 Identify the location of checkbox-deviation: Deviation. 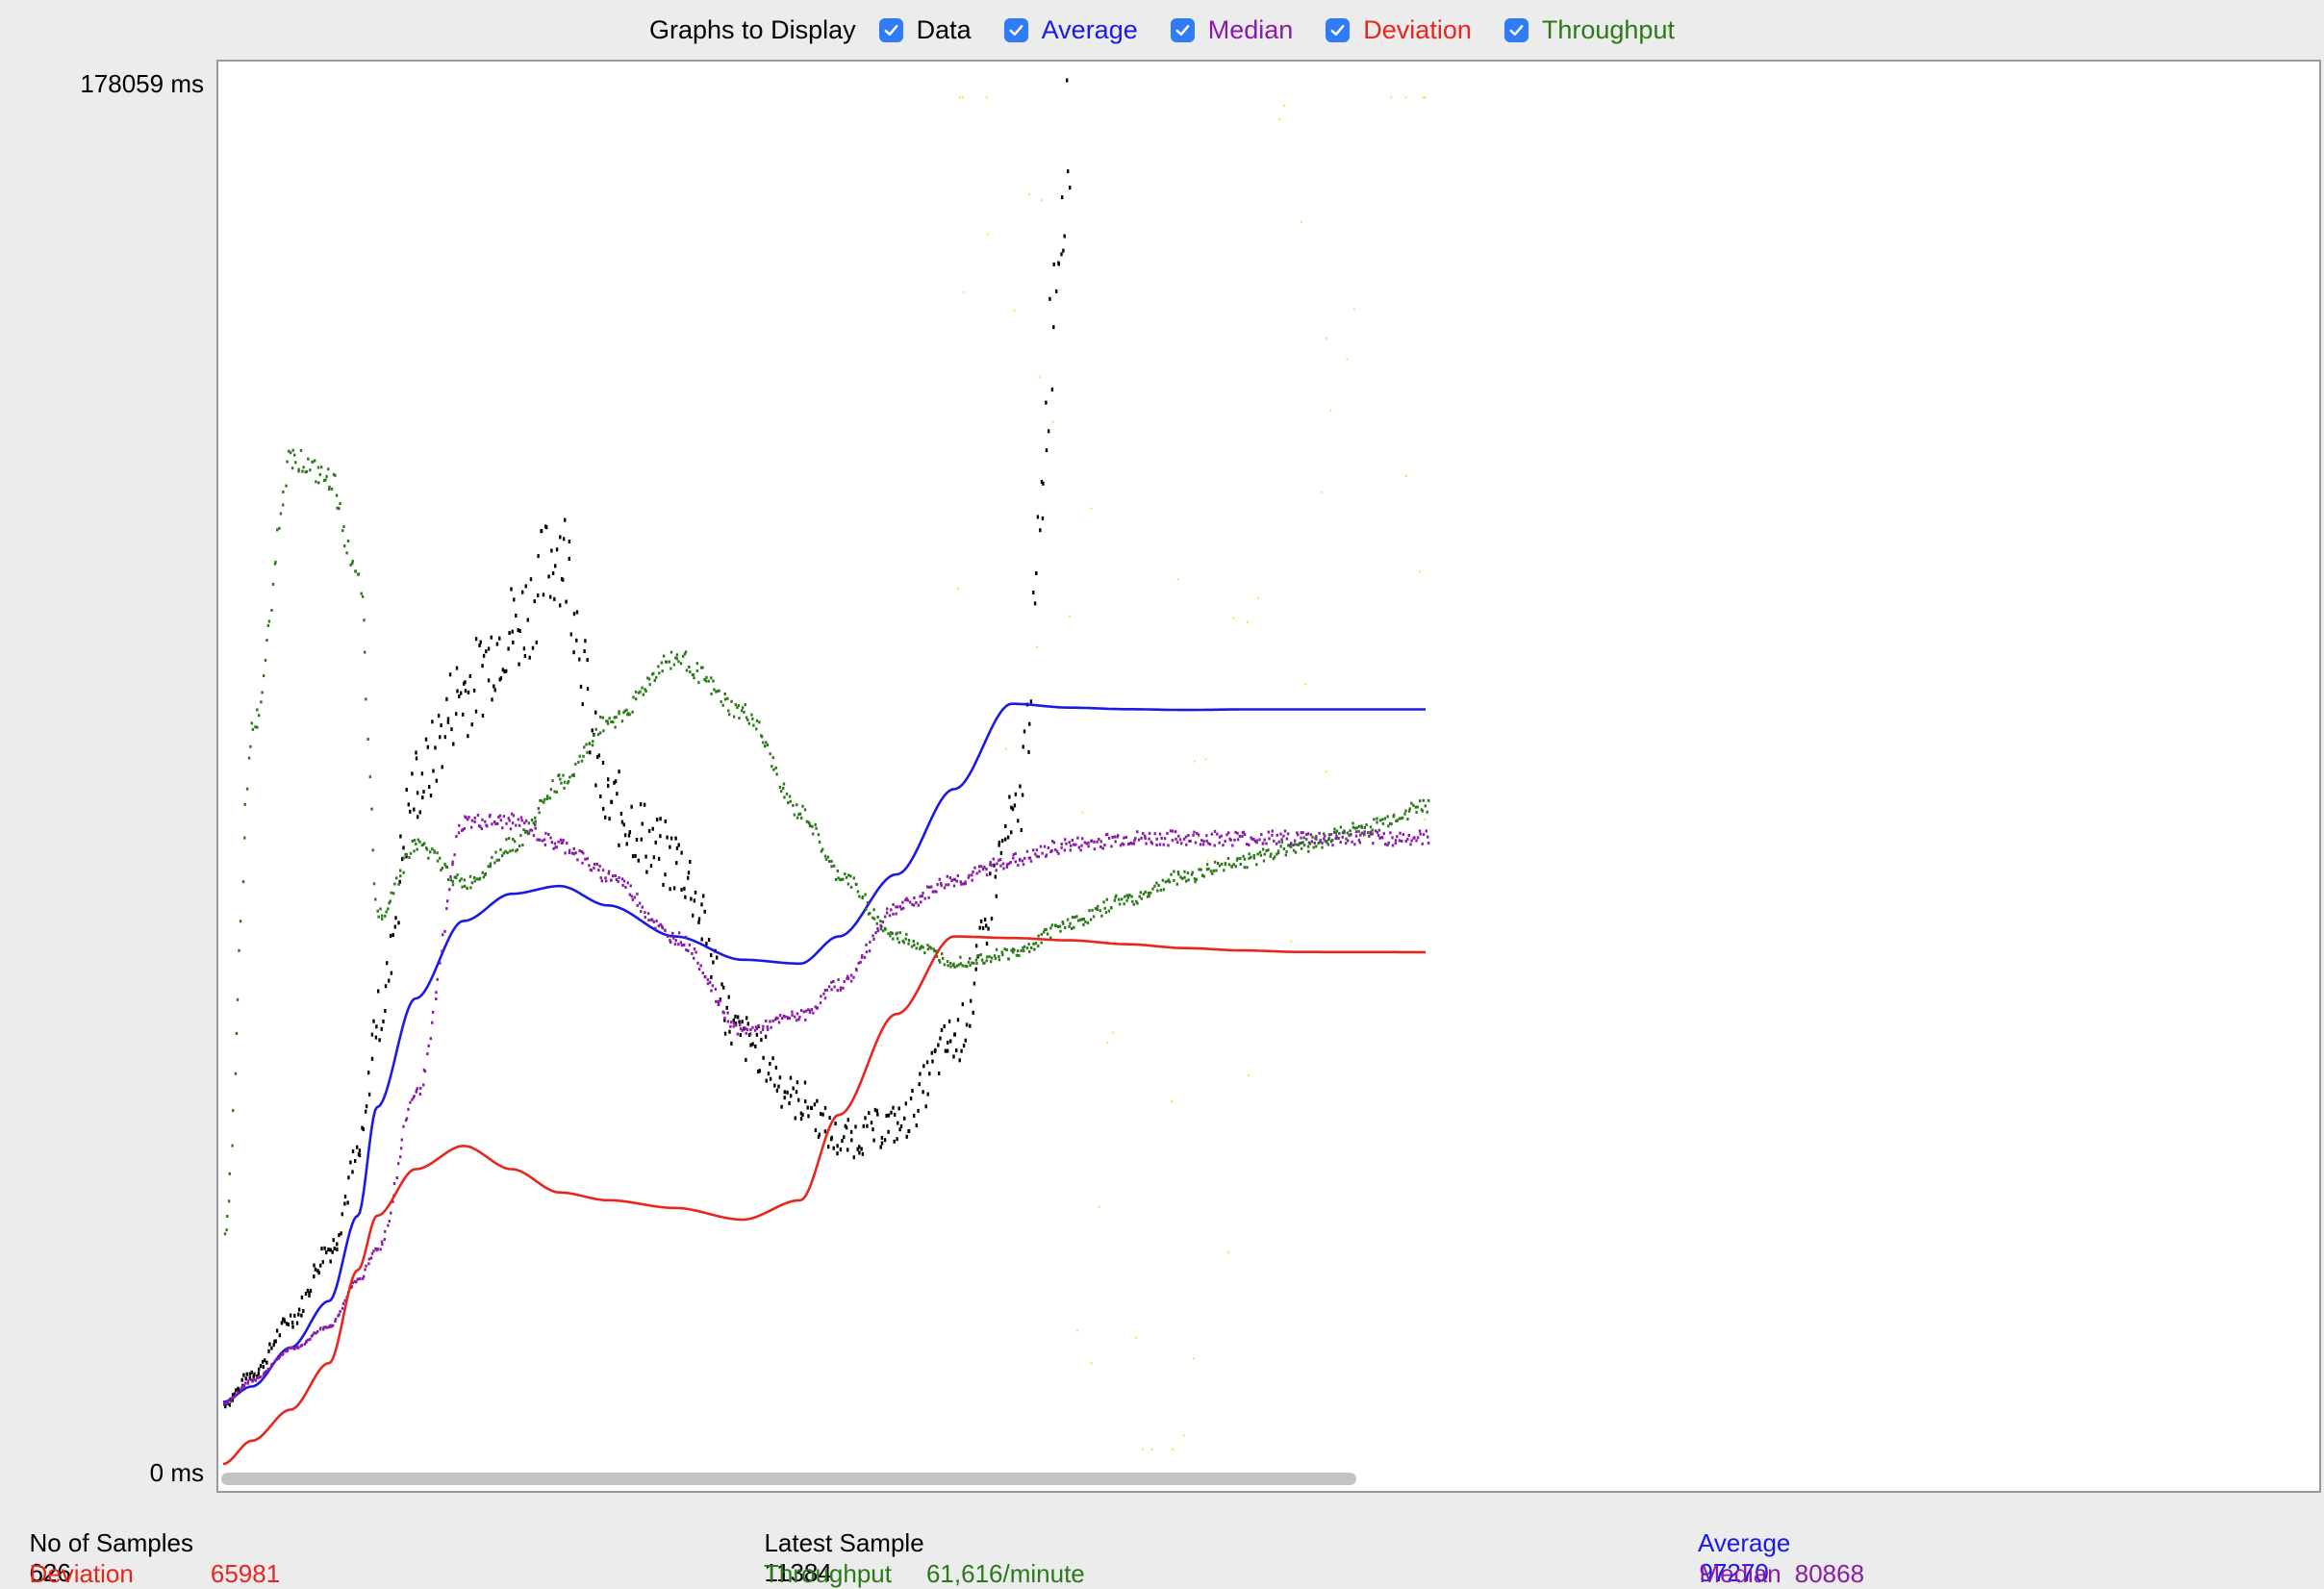
(1399, 30).